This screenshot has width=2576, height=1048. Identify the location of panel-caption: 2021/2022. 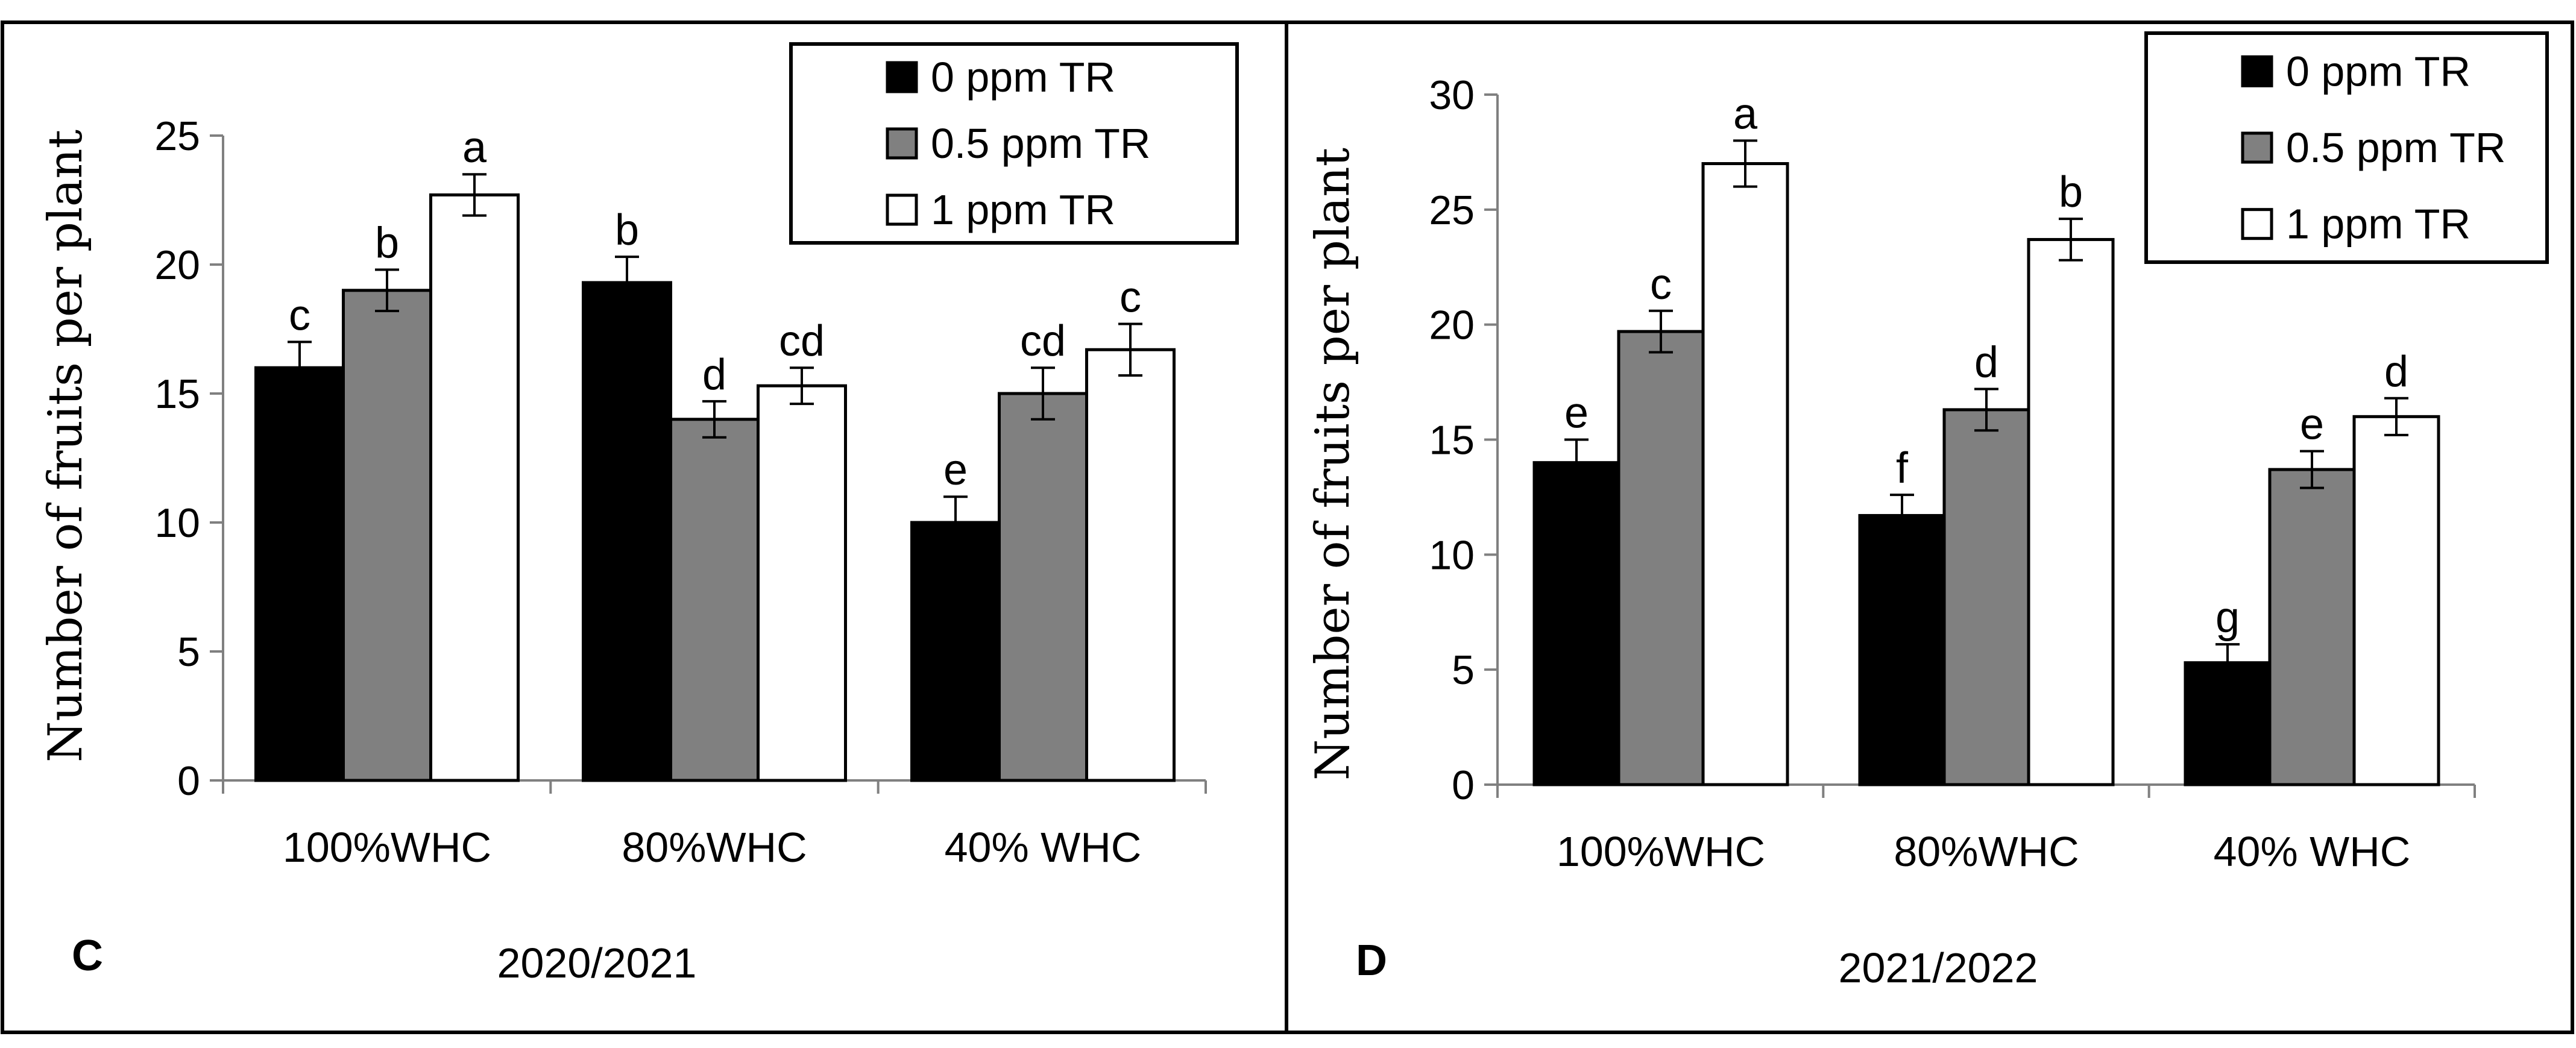
(1938, 968).